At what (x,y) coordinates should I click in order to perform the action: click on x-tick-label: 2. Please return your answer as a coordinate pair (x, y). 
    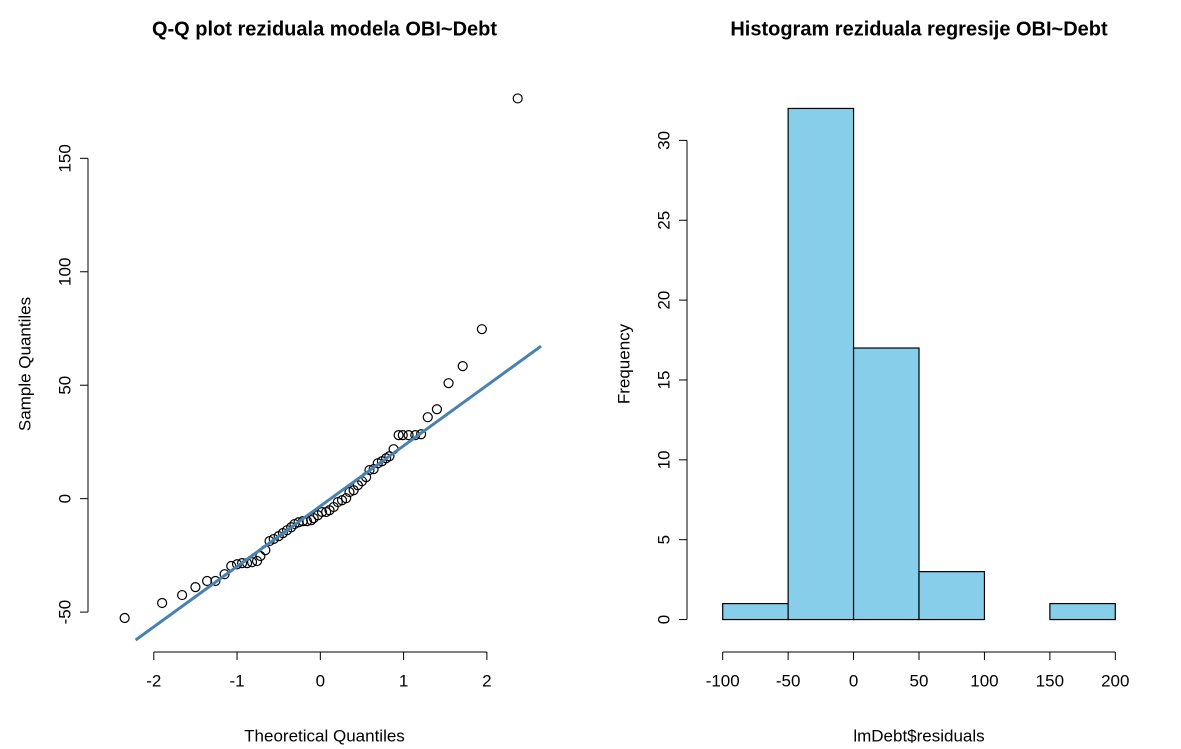
    Looking at the image, I should click on (486, 680).